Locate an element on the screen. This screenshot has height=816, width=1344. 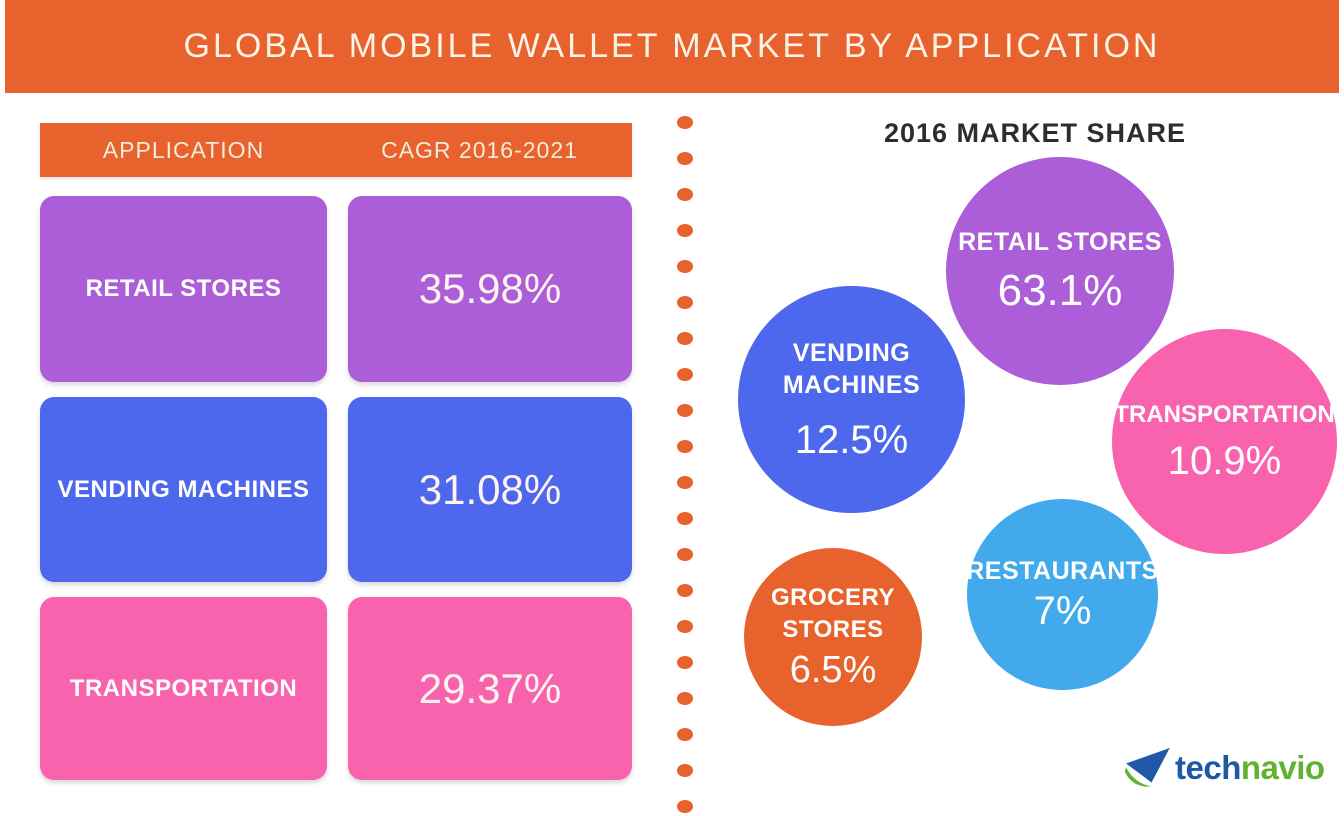
bubble-value: 7% is located at coordinates (1062, 611).